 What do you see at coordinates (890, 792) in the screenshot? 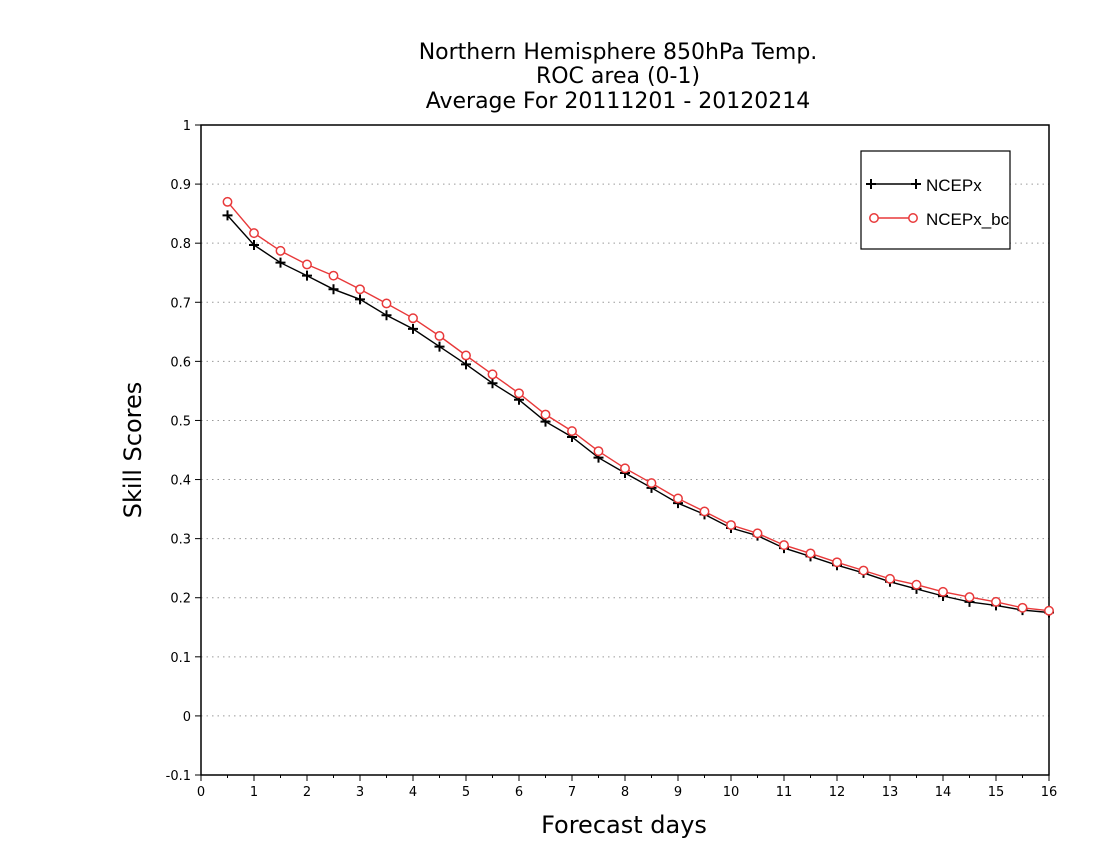
I see `x-tick-label: 13` at bounding box center [890, 792].